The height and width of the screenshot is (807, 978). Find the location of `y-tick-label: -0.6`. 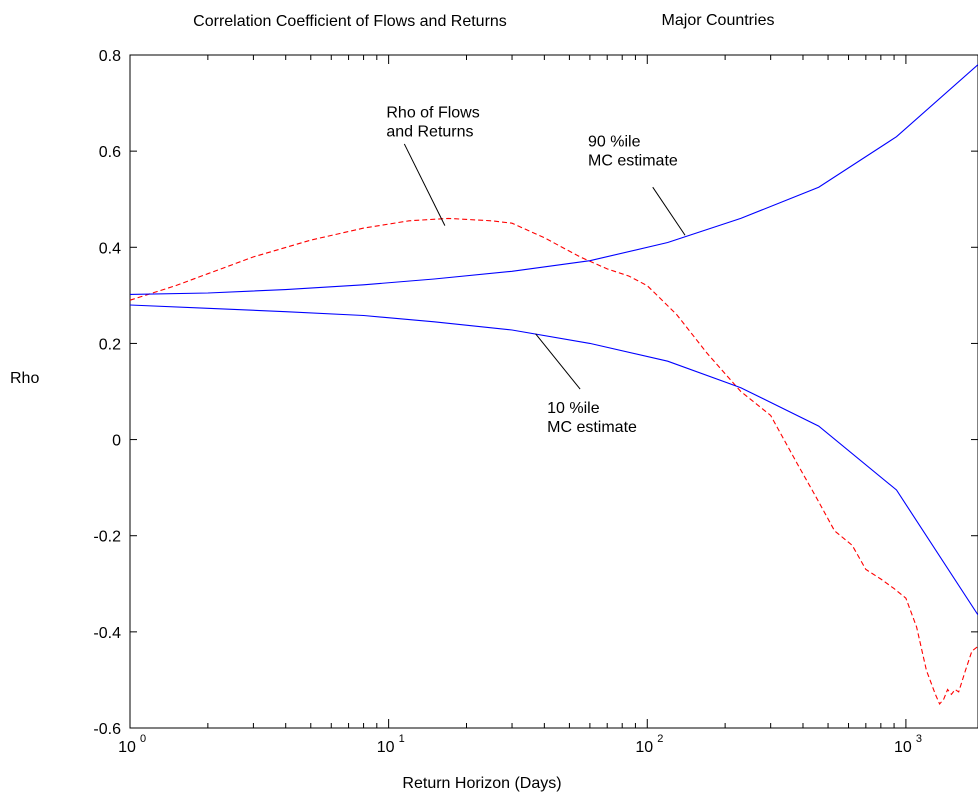

y-tick-label: -0.6 is located at coordinates (107, 729).